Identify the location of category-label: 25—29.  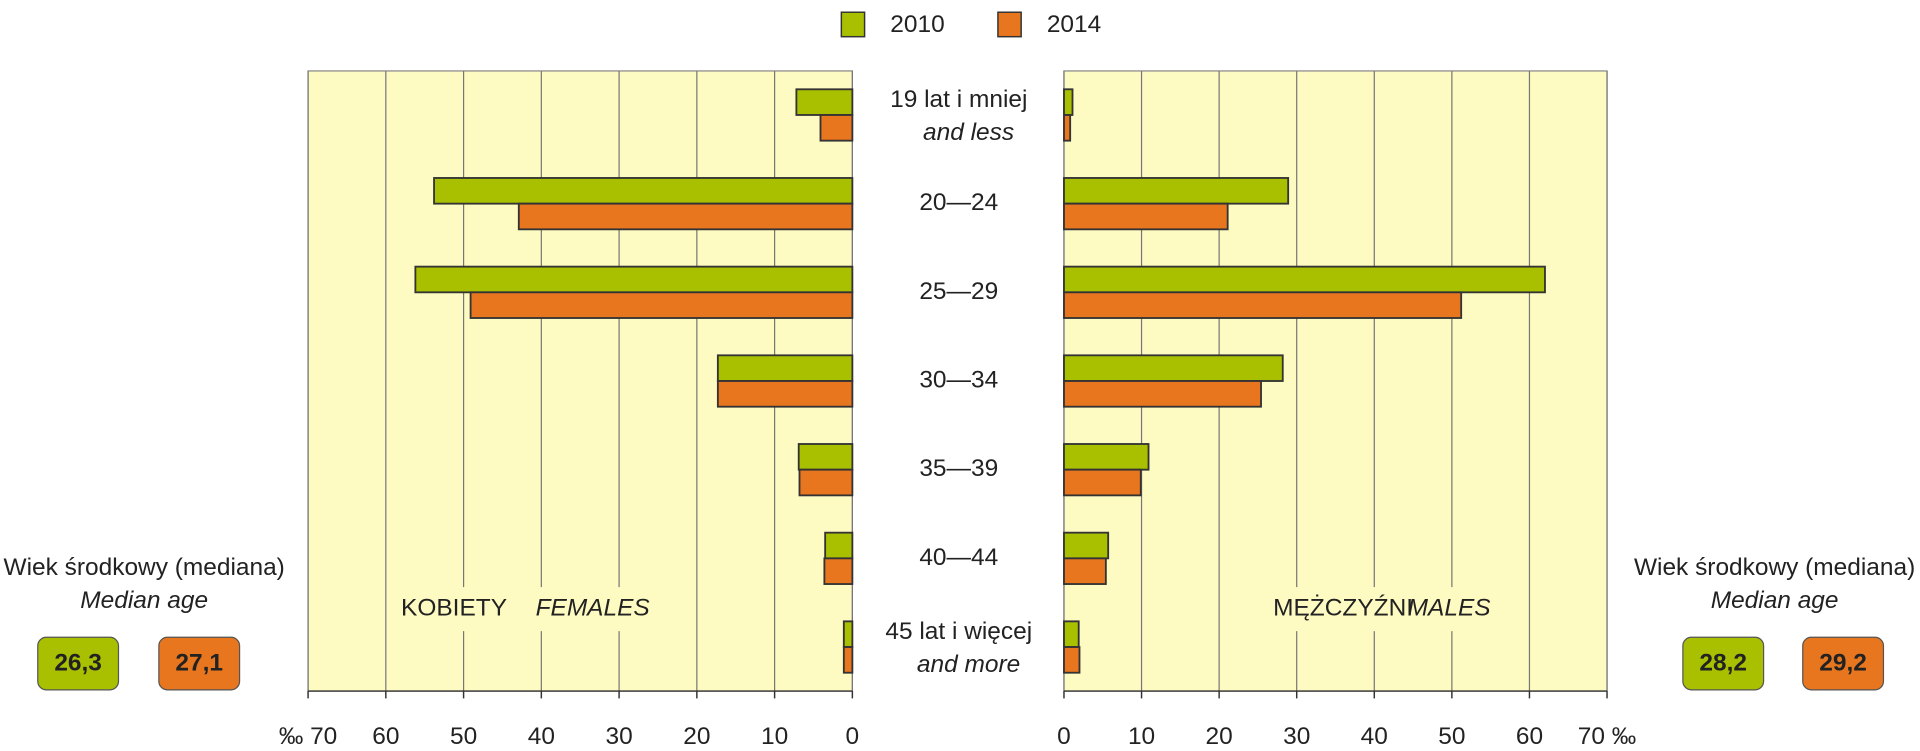
(958, 291).